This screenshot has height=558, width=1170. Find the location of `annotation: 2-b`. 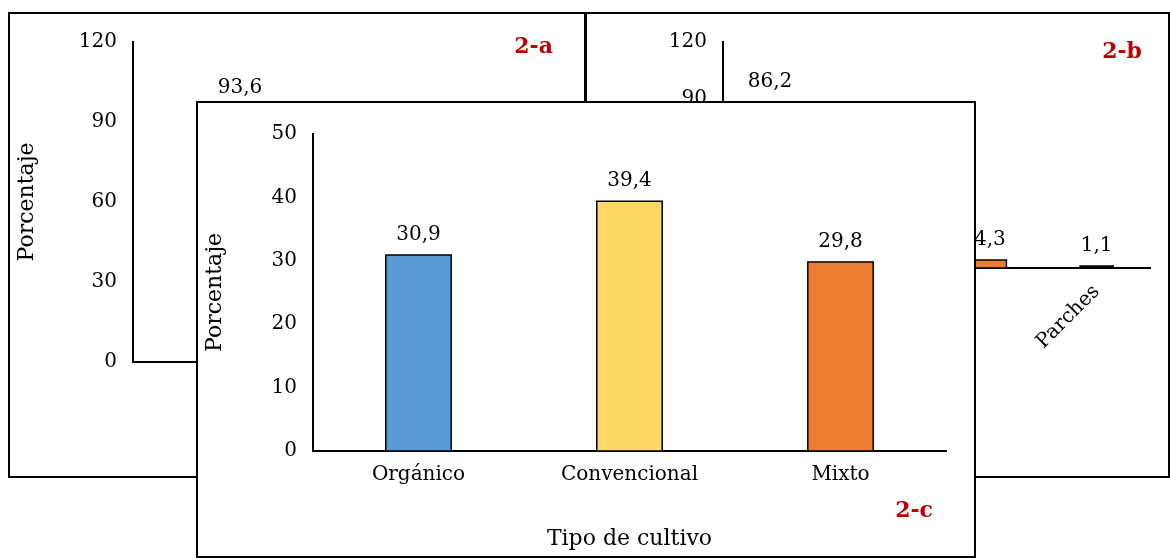

annotation: 2-b is located at coordinates (1122, 49).